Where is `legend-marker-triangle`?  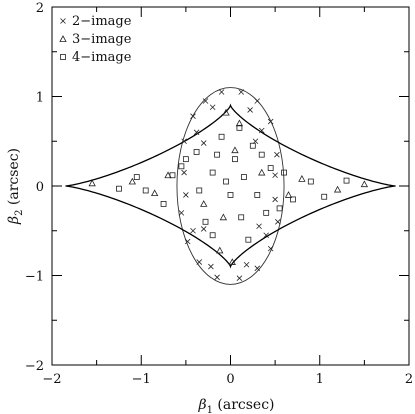 legend-marker-triangle is located at coordinates (63, 38).